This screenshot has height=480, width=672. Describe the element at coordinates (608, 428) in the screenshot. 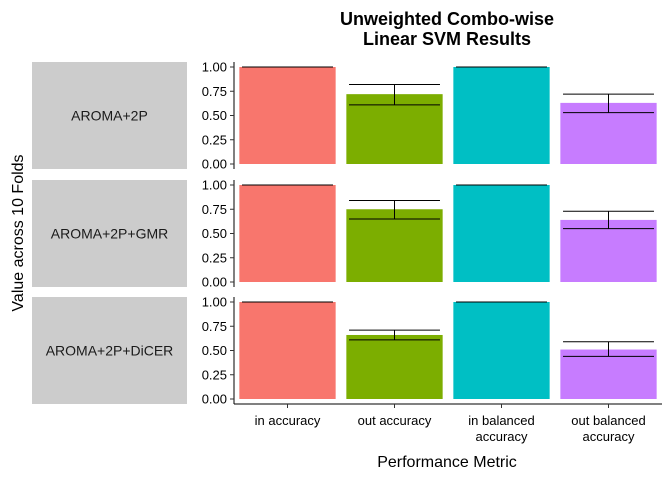

I see `x-tick-label: out balanced accuracy` at that location.